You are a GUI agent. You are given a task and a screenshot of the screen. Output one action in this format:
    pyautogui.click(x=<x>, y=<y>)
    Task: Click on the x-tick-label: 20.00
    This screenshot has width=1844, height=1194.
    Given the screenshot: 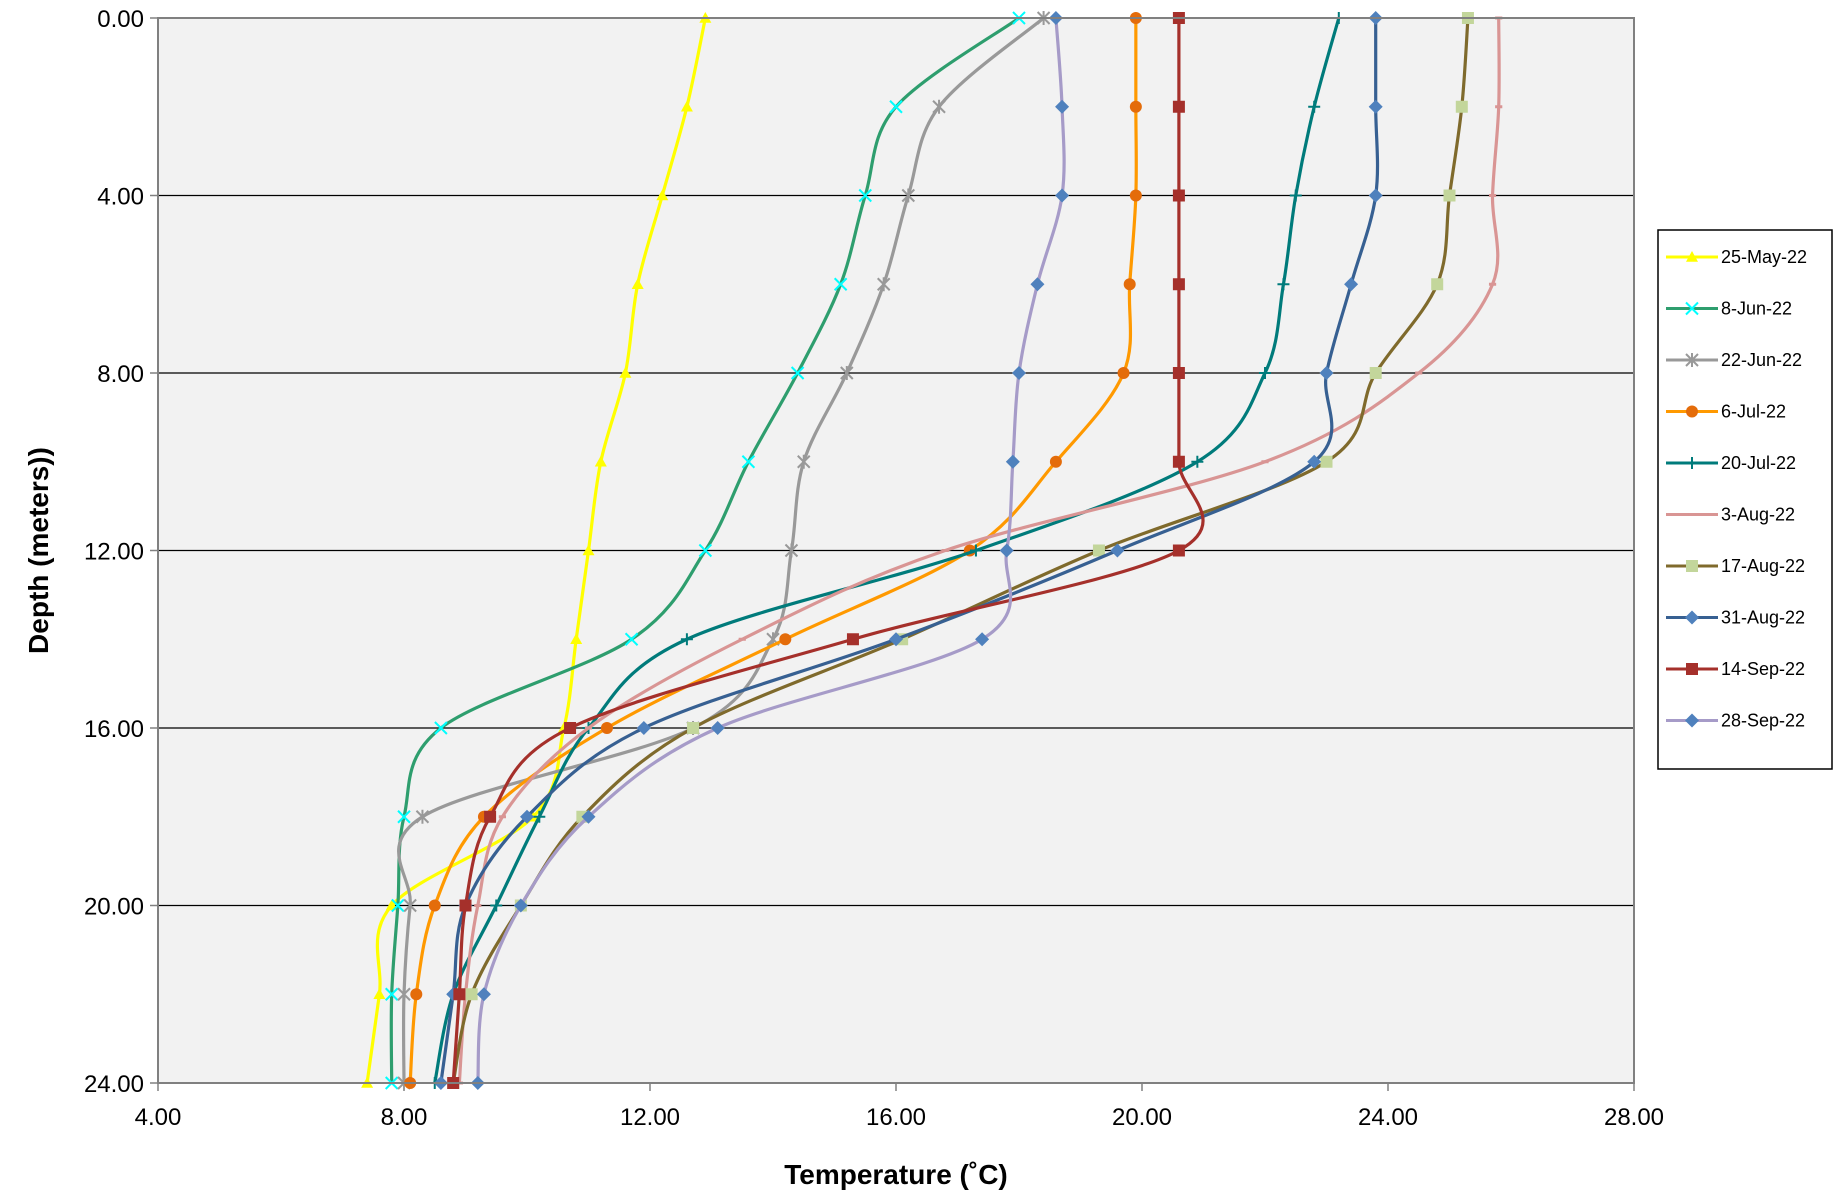 What is the action you would take?
    pyautogui.click(x=1142, y=1117)
    